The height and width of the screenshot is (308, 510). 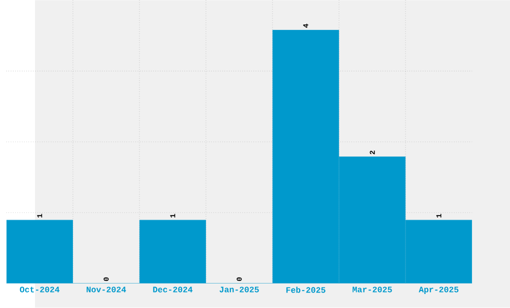 I want to click on x-tick-label: Dec-2024, so click(x=172, y=289).